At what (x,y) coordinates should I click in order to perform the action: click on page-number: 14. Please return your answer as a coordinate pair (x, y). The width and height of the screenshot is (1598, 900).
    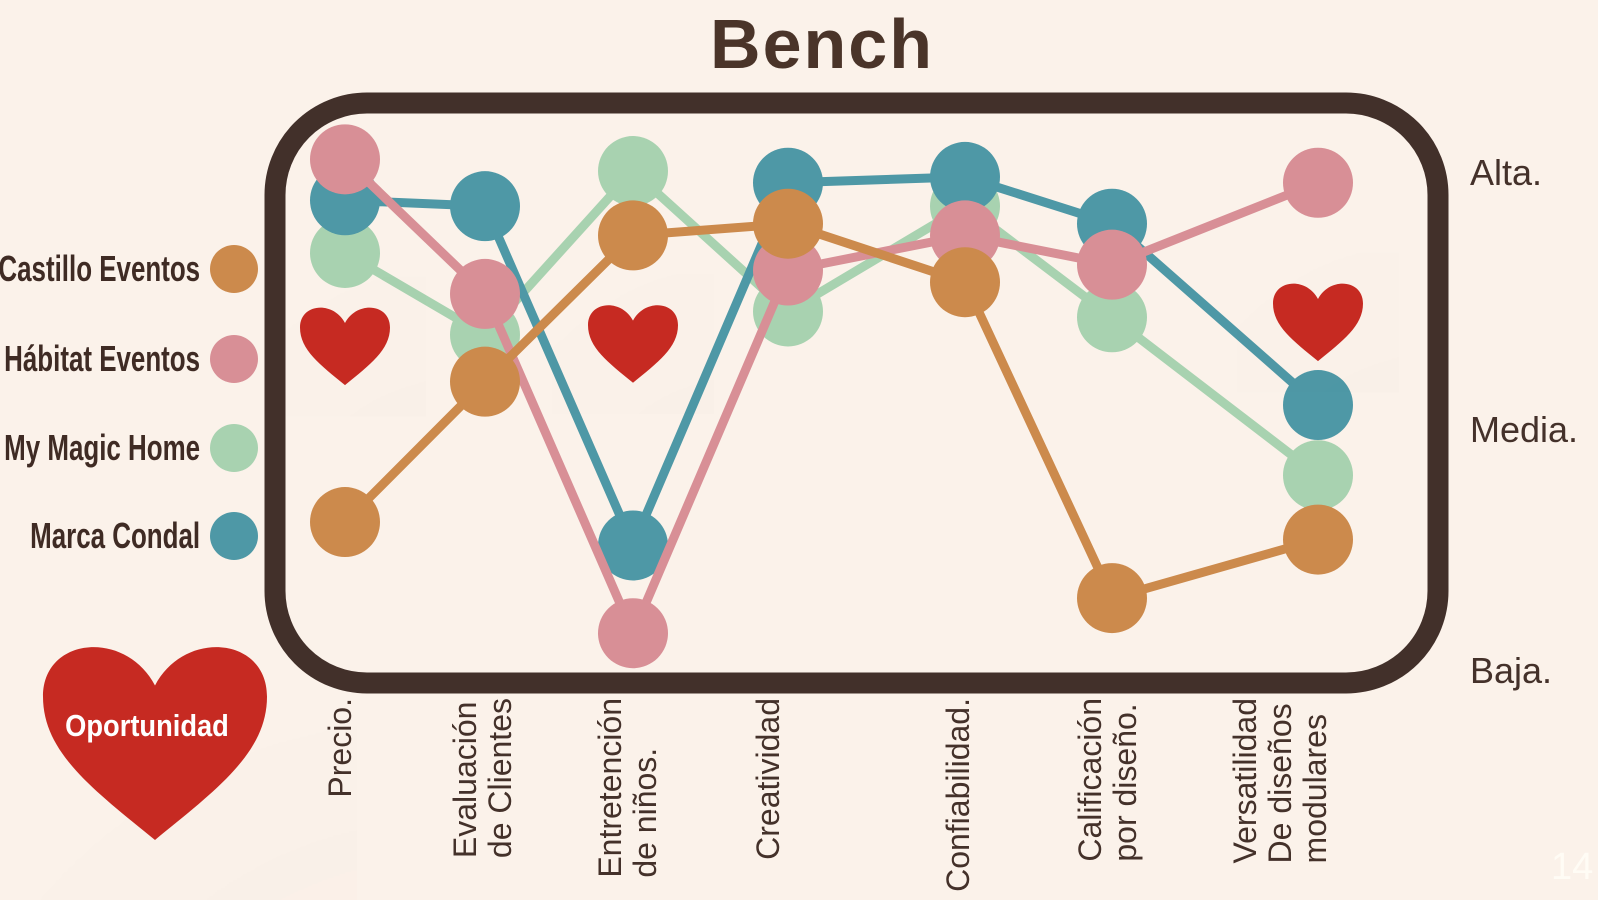
    Looking at the image, I should click on (1572, 867).